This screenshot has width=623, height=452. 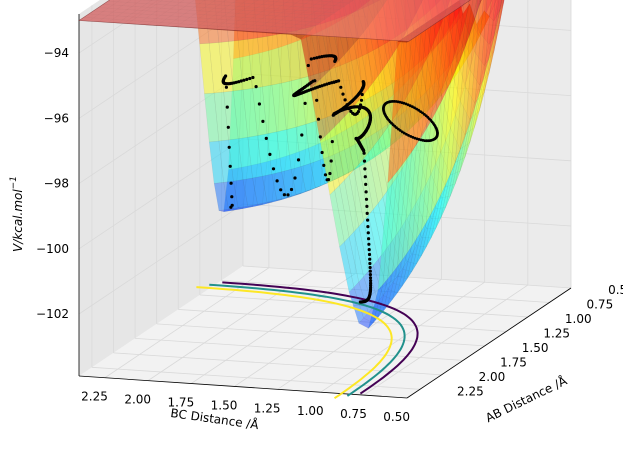 What do you see at coordinates (535, 348) in the screenshot?
I see `x-tick-label: 1.50` at bounding box center [535, 348].